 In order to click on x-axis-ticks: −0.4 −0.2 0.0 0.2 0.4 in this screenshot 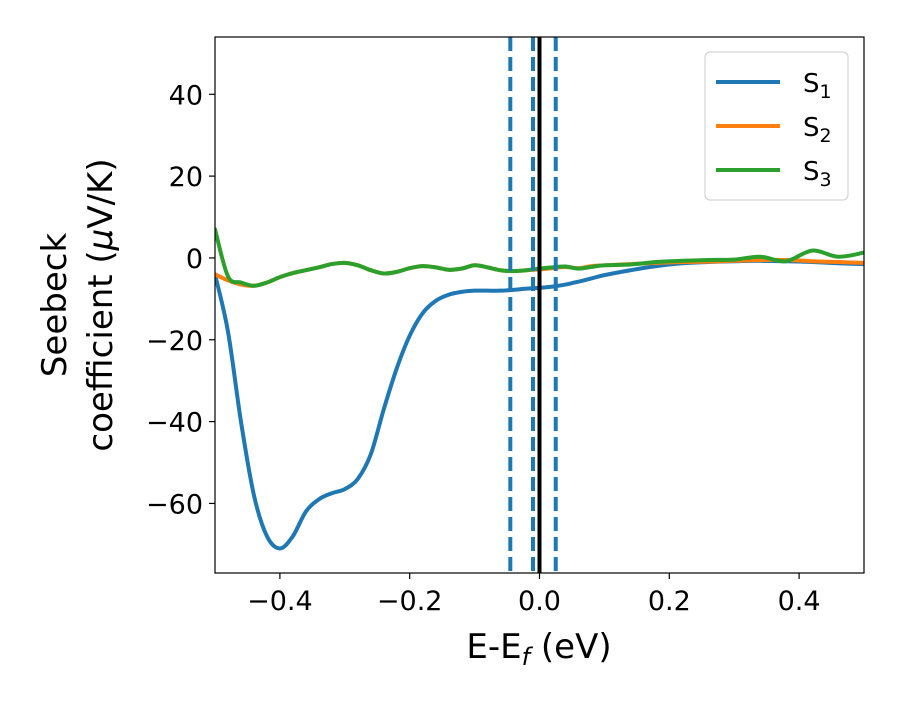, I will do `click(534, 595)`.